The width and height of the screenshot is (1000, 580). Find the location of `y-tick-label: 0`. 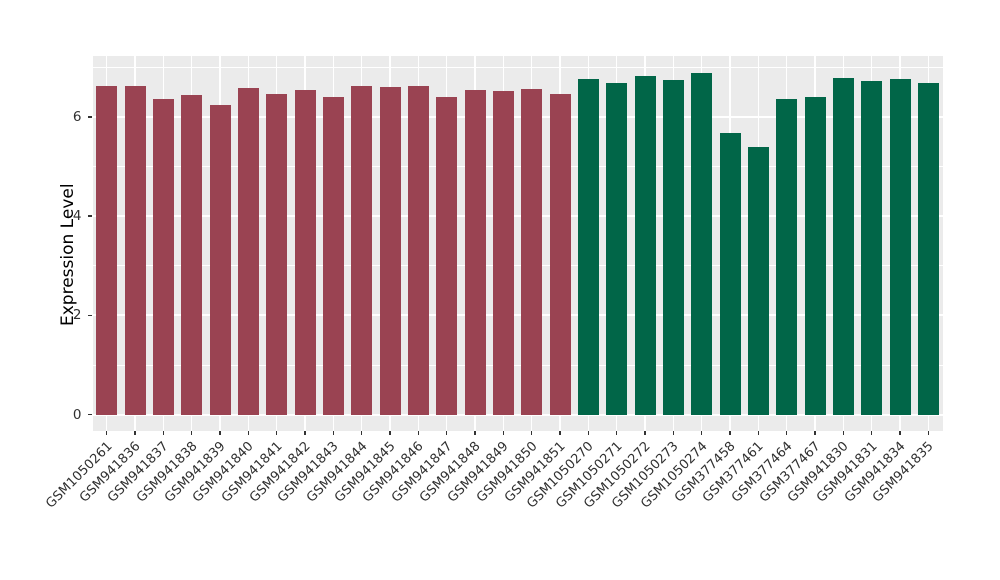

y-tick-label: 0 is located at coordinates (77, 414).